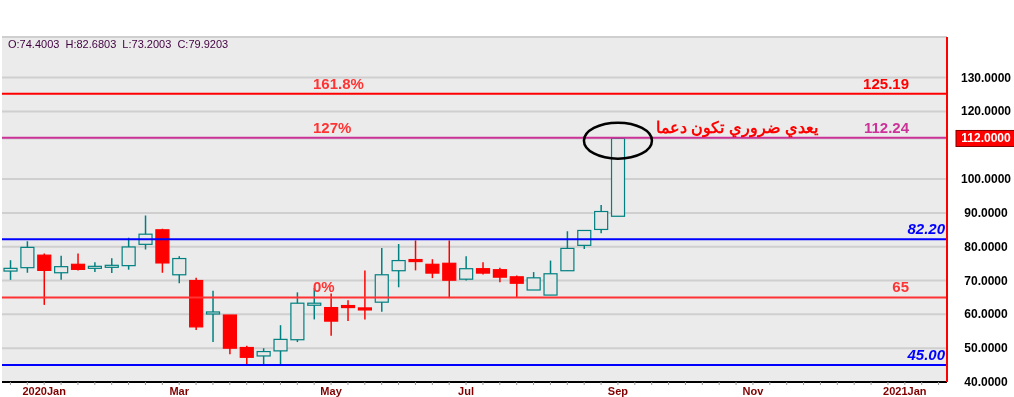  What do you see at coordinates (118, 44) in the screenshot?
I see `annotation: O:74.4003 H:82.6803 L:73.2003 C:79.9203` at bounding box center [118, 44].